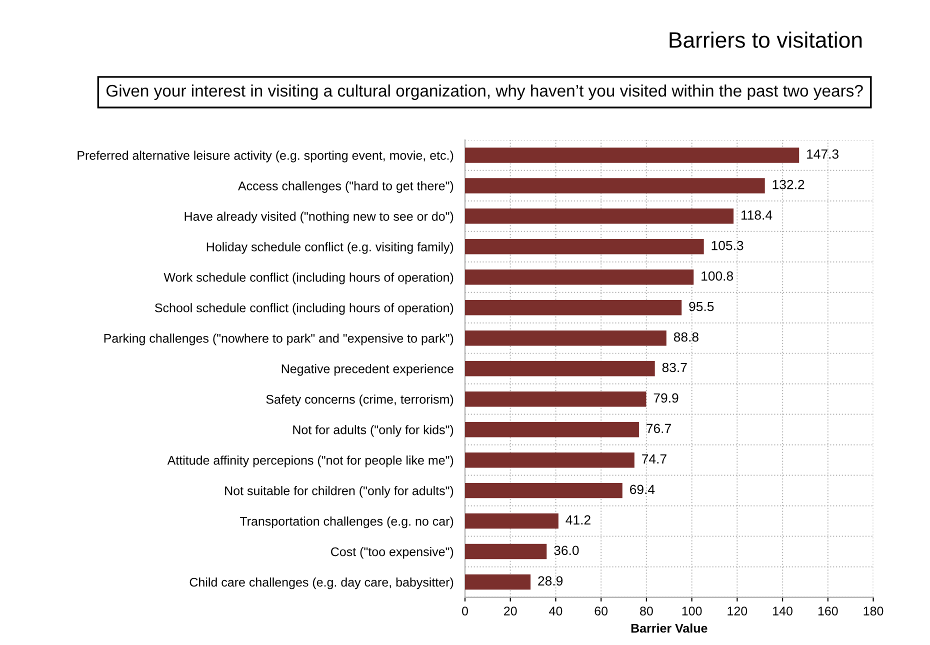 The width and height of the screenshot is (930, 645). I want to click on data-label: 79.9, so click(666, 398).